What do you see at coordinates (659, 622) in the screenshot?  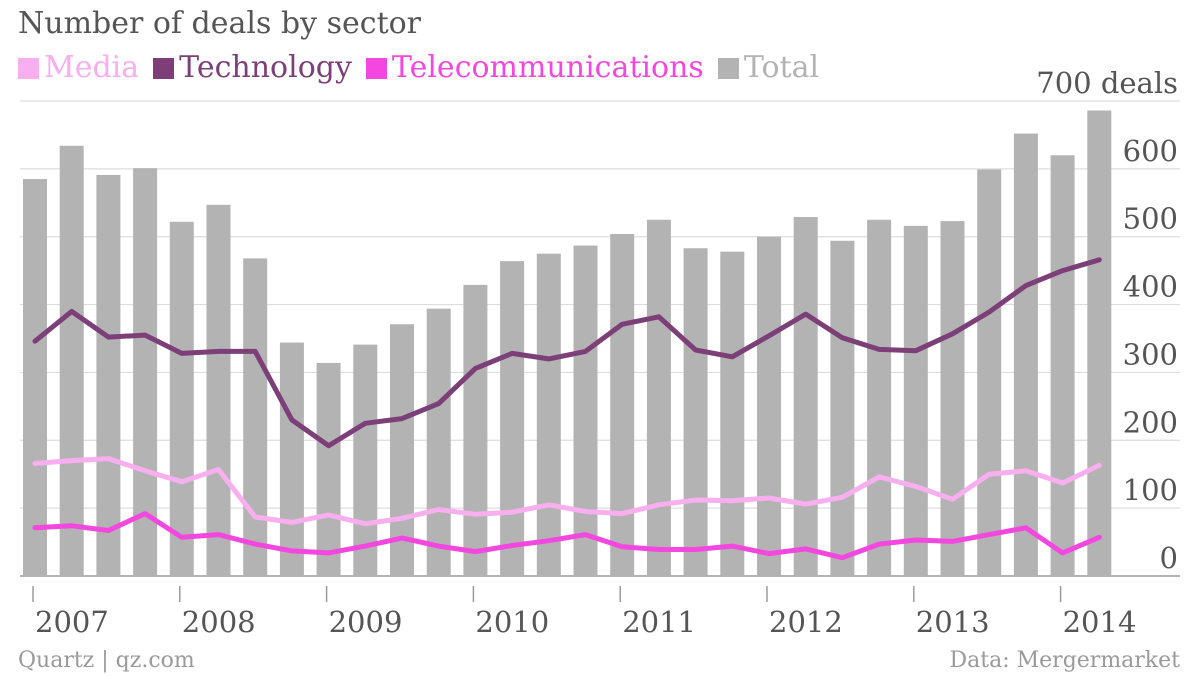 I see `x-tick-label-2011: 2011` at bounding box center [659, 622].